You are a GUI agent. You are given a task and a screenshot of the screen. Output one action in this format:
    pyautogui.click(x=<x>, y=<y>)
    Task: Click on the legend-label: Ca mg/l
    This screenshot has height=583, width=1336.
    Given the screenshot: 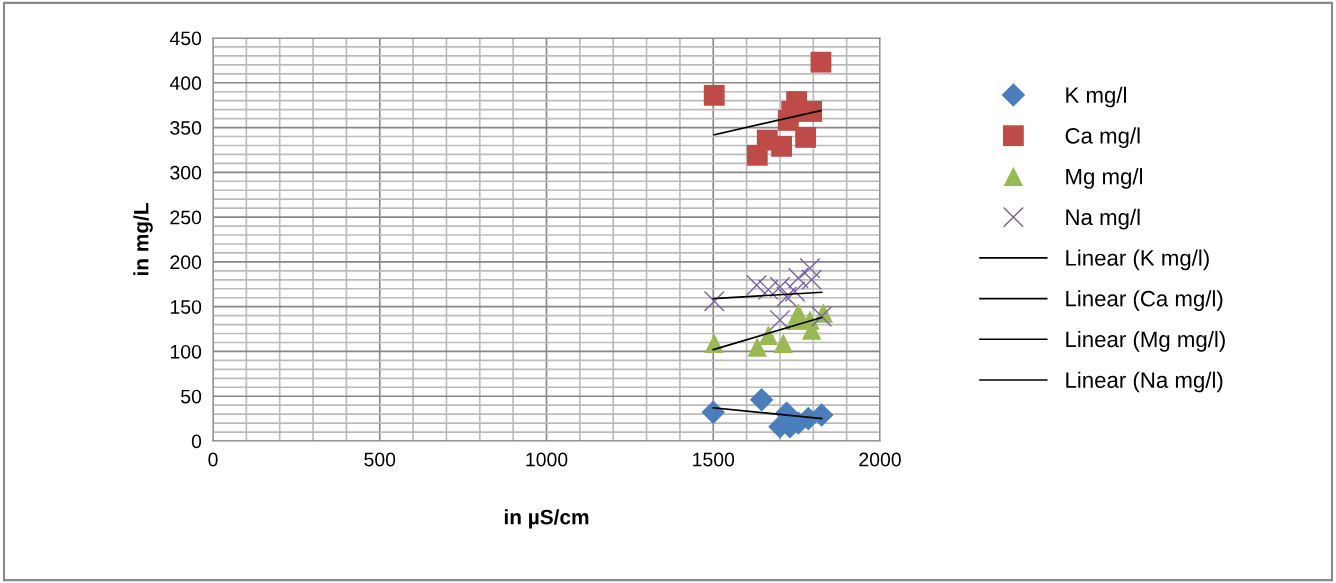 What is the action you would take?
    pyautogui.click(x=1102, y=138)
    